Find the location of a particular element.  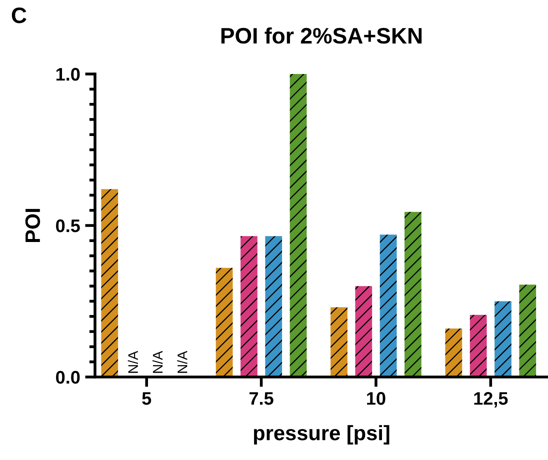

x-tick-label: 10 is located at coordinates (376, 398).